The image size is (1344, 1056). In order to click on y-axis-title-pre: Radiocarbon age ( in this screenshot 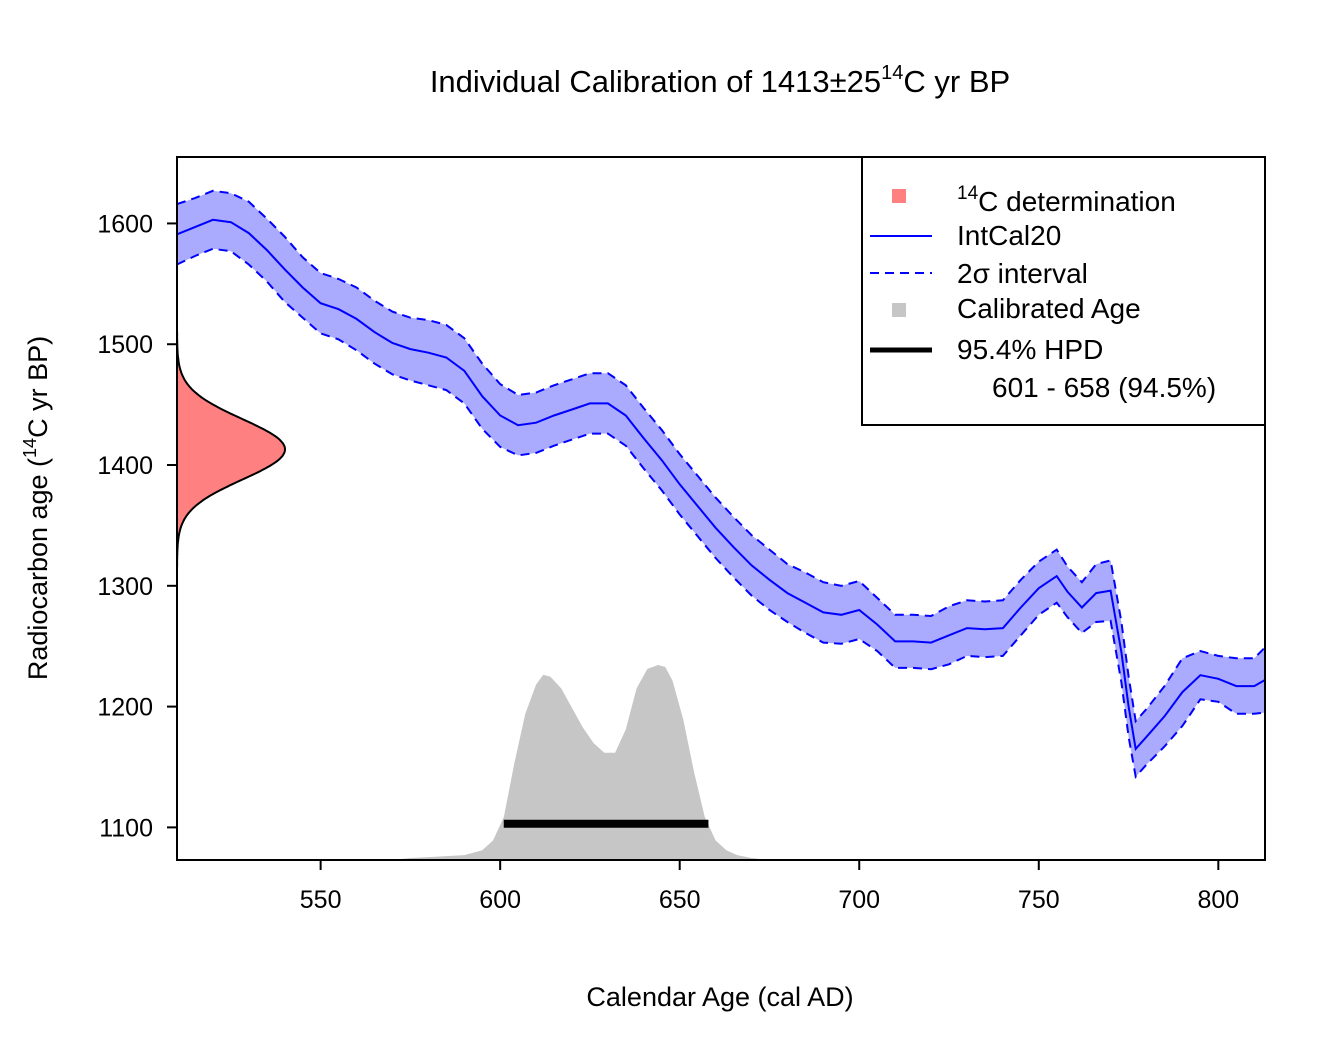, I will do `click(38, 569)`.